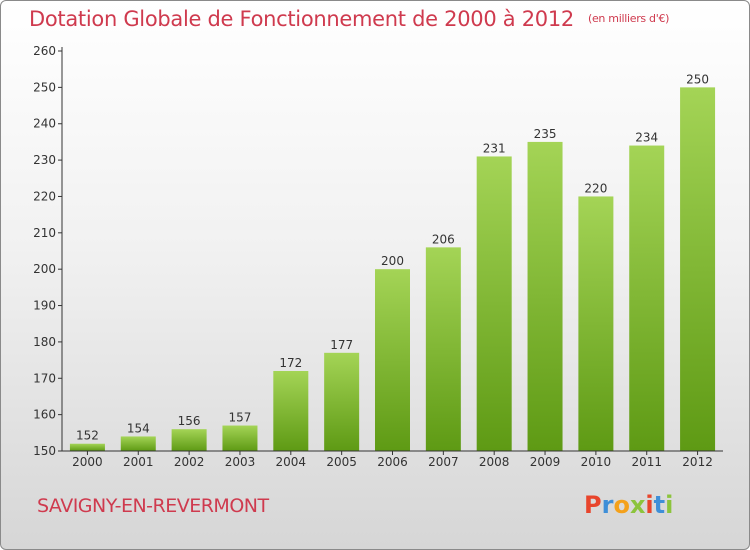  Describe the element at coordinates (189, 462) in the screenshot. I see `x-tick-label-2002: 2002` at that location.